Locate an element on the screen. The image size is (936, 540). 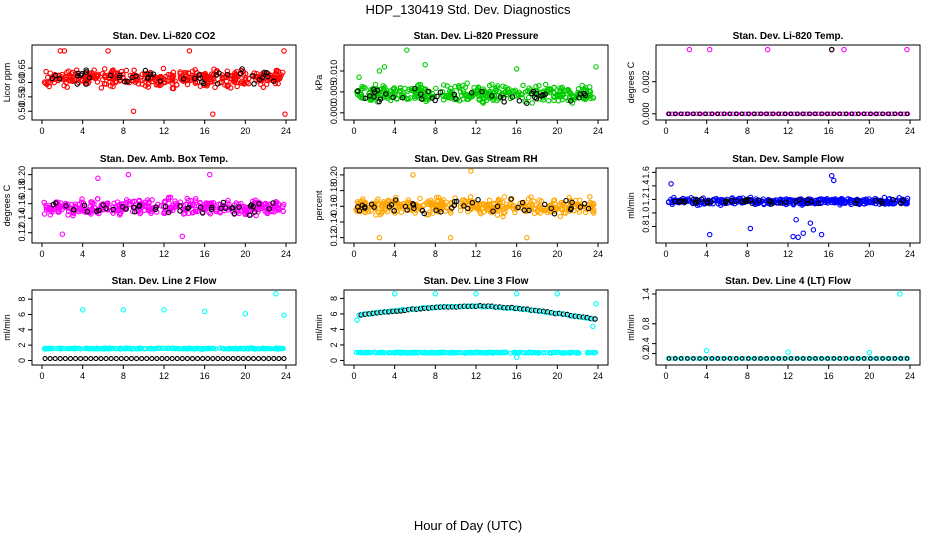
y-tick-label: 0.14 is located at coordinates (22, 218).